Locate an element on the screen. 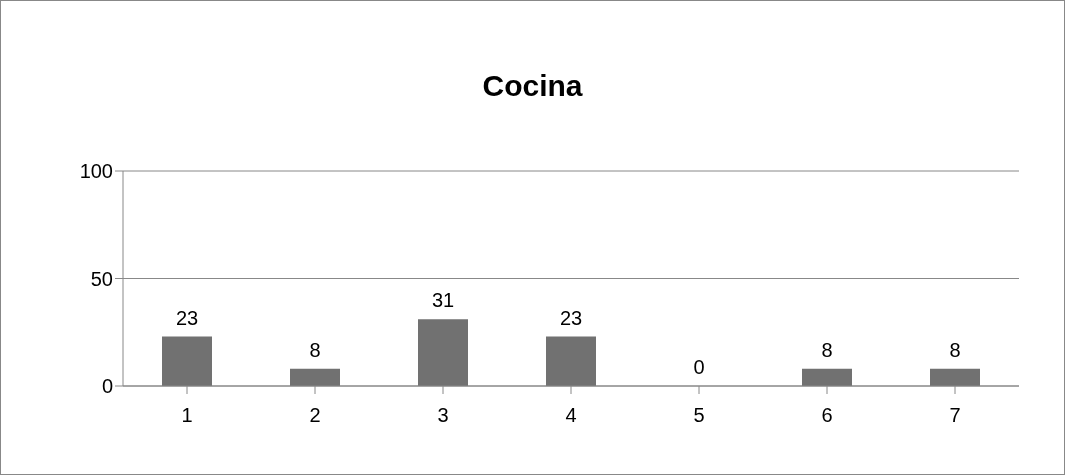  data-label: 0 is located at coordinates (699, 367).